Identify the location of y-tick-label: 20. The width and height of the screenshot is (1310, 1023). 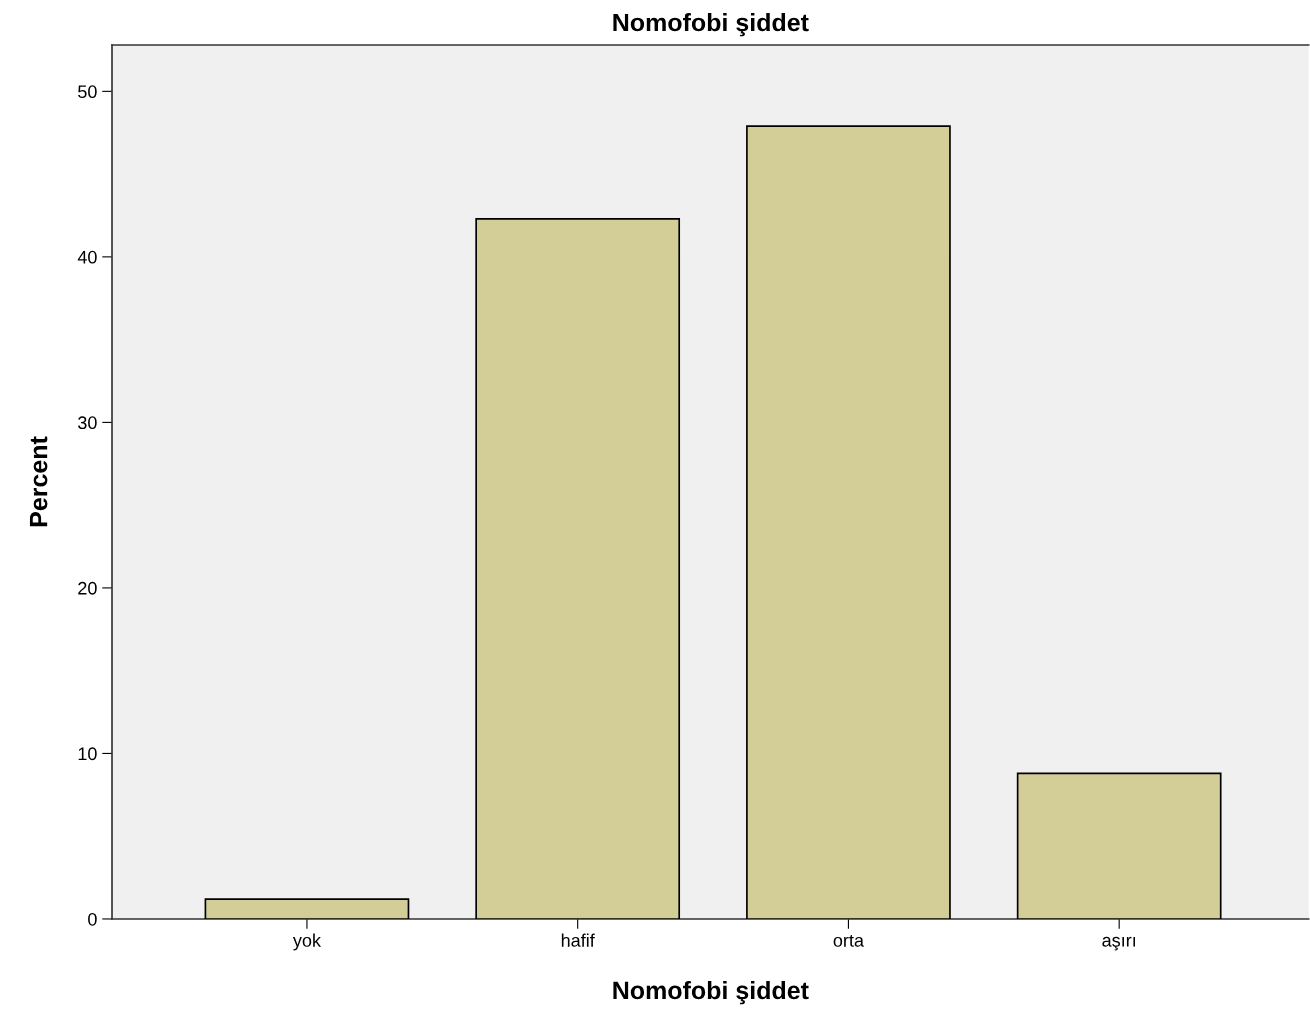
(87, 588).